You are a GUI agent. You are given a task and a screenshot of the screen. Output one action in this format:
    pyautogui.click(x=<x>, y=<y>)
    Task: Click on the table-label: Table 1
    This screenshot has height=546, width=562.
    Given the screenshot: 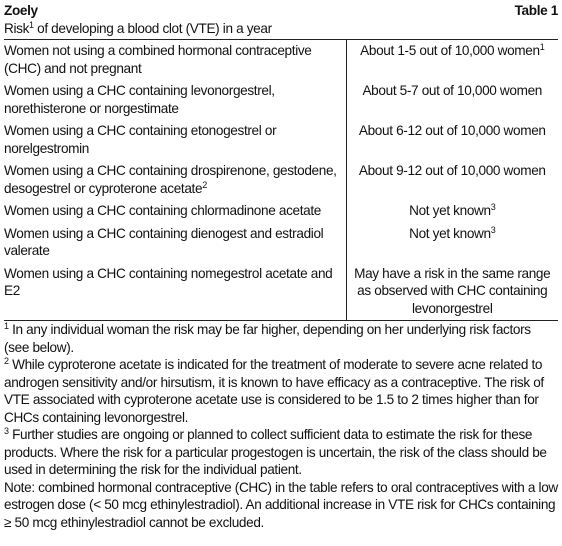 What is the action you would take?
    pyautogui.click(x=536, y=10)
    